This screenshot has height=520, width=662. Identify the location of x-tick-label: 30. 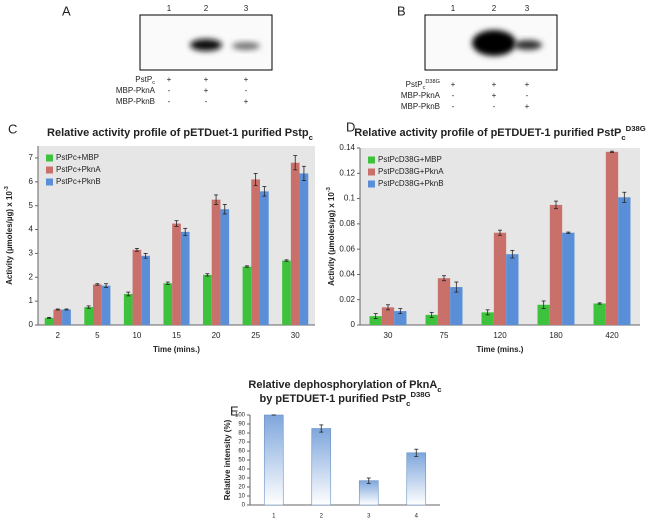
(388, 335).